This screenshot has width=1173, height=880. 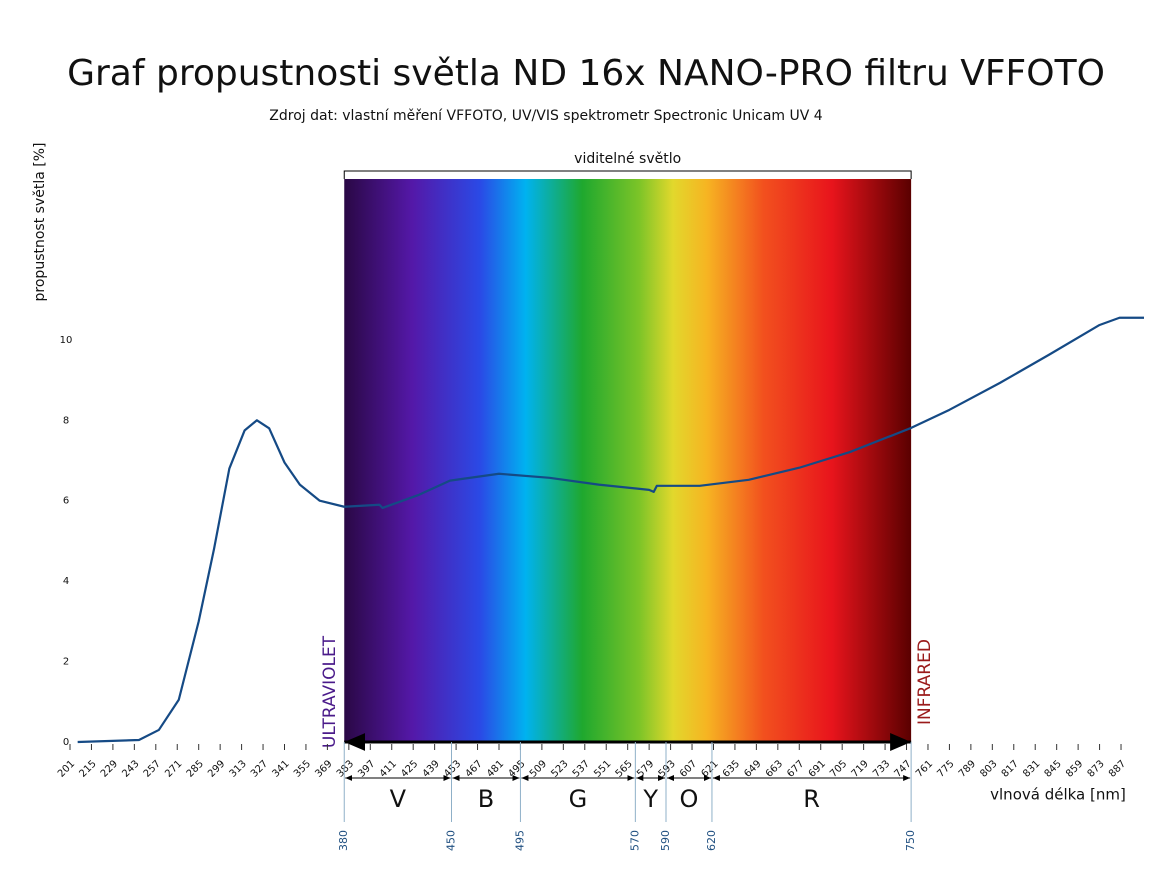 What do you see at coordinates (709, 768) in the screenshot?
I see `x-tick-label: 621` at bounding box center [709, 768].